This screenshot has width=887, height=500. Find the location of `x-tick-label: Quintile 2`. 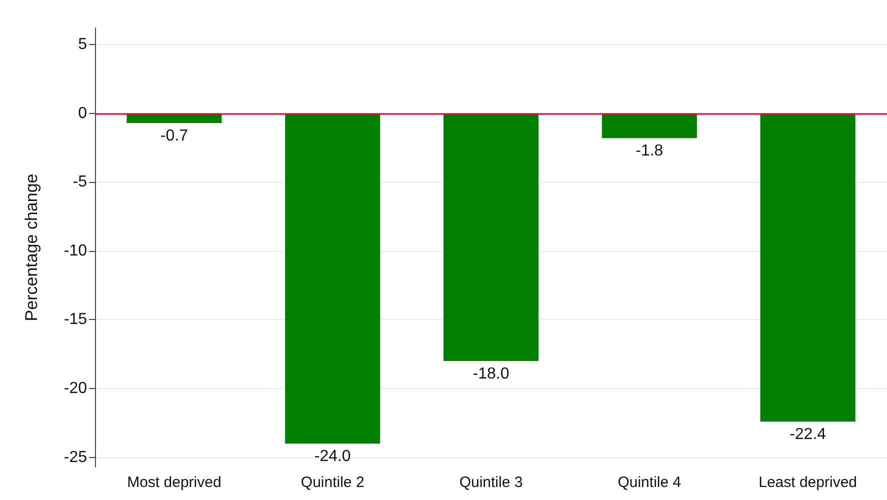

x-tick-label: Quintile 2 is located at coordinates (332, 482).